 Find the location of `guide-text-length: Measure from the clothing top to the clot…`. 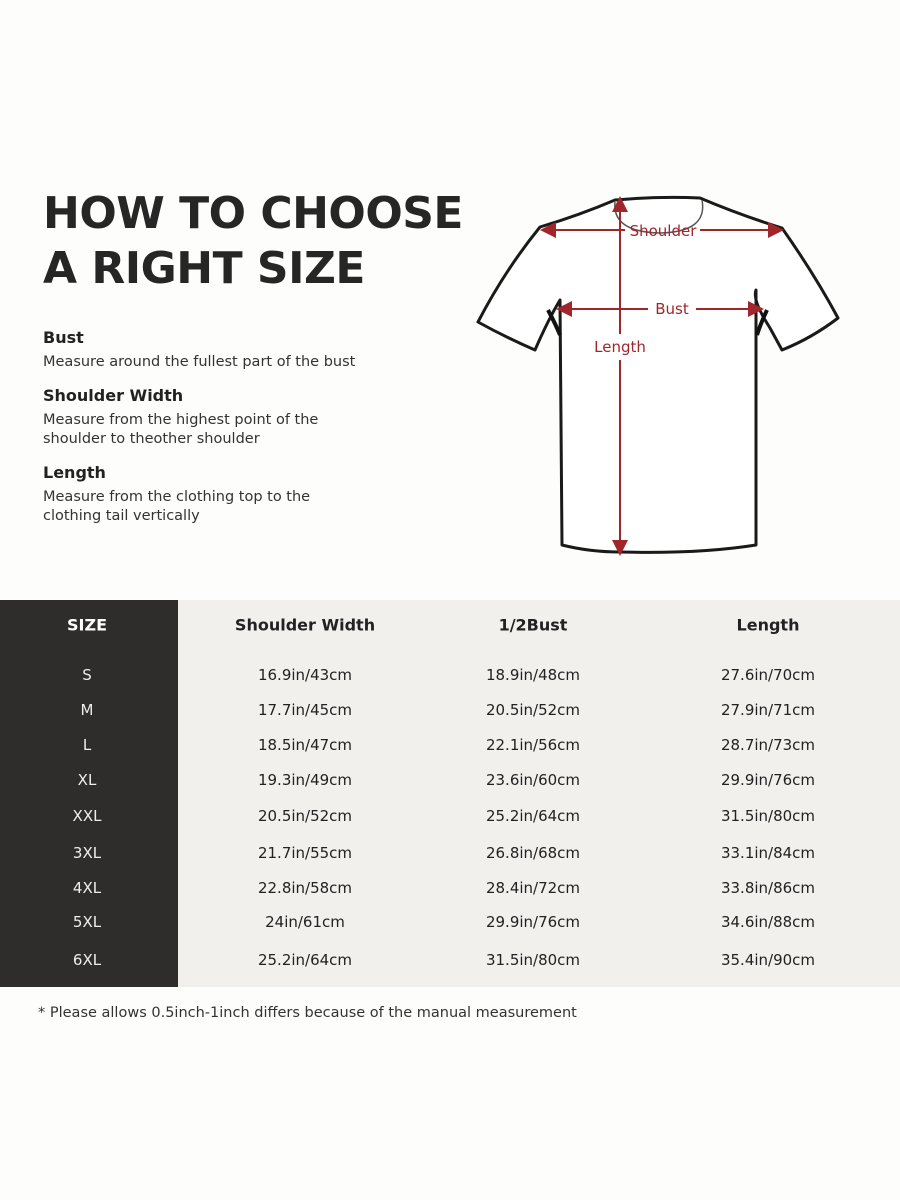

guide-text-length: Measure from the clothing top to the clot… is located at coordinates (177, 506).